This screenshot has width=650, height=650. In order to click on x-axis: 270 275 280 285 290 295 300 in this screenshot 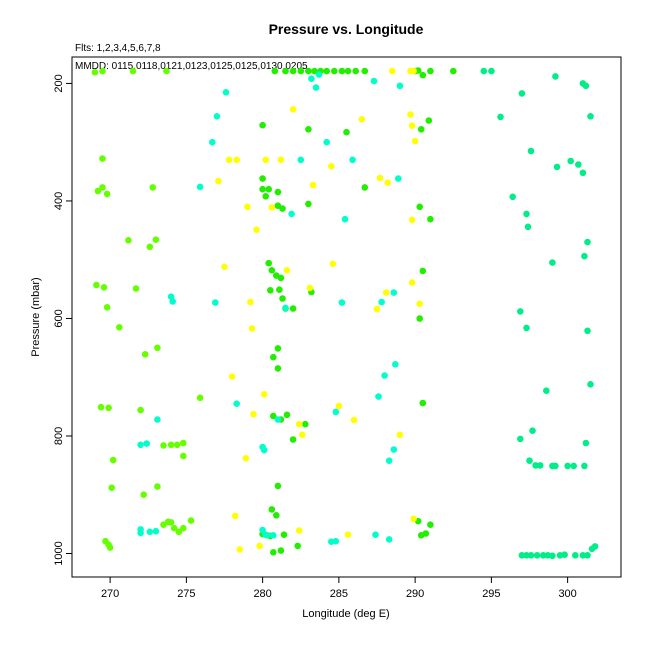, I will do `click(339, 588)`.